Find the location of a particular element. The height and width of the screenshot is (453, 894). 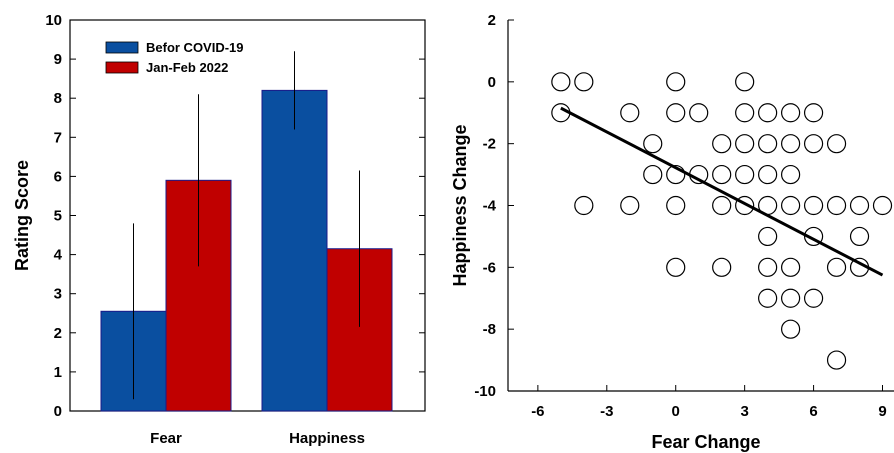

y-tick-label: -10 is located at coordinates (485, 391).